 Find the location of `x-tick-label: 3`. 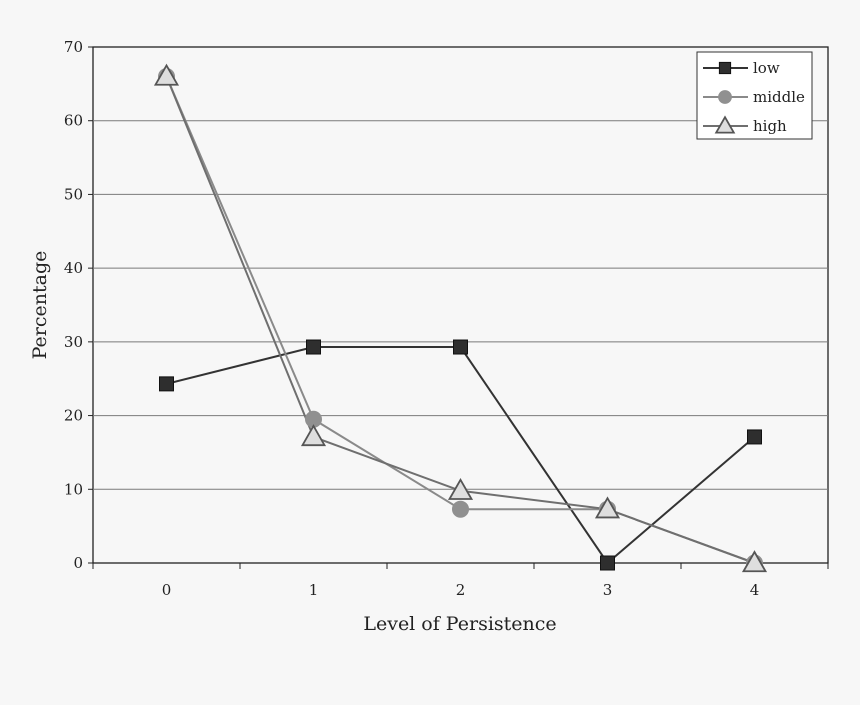

x-tick-label: 3 is located at coordinates (608, 590).